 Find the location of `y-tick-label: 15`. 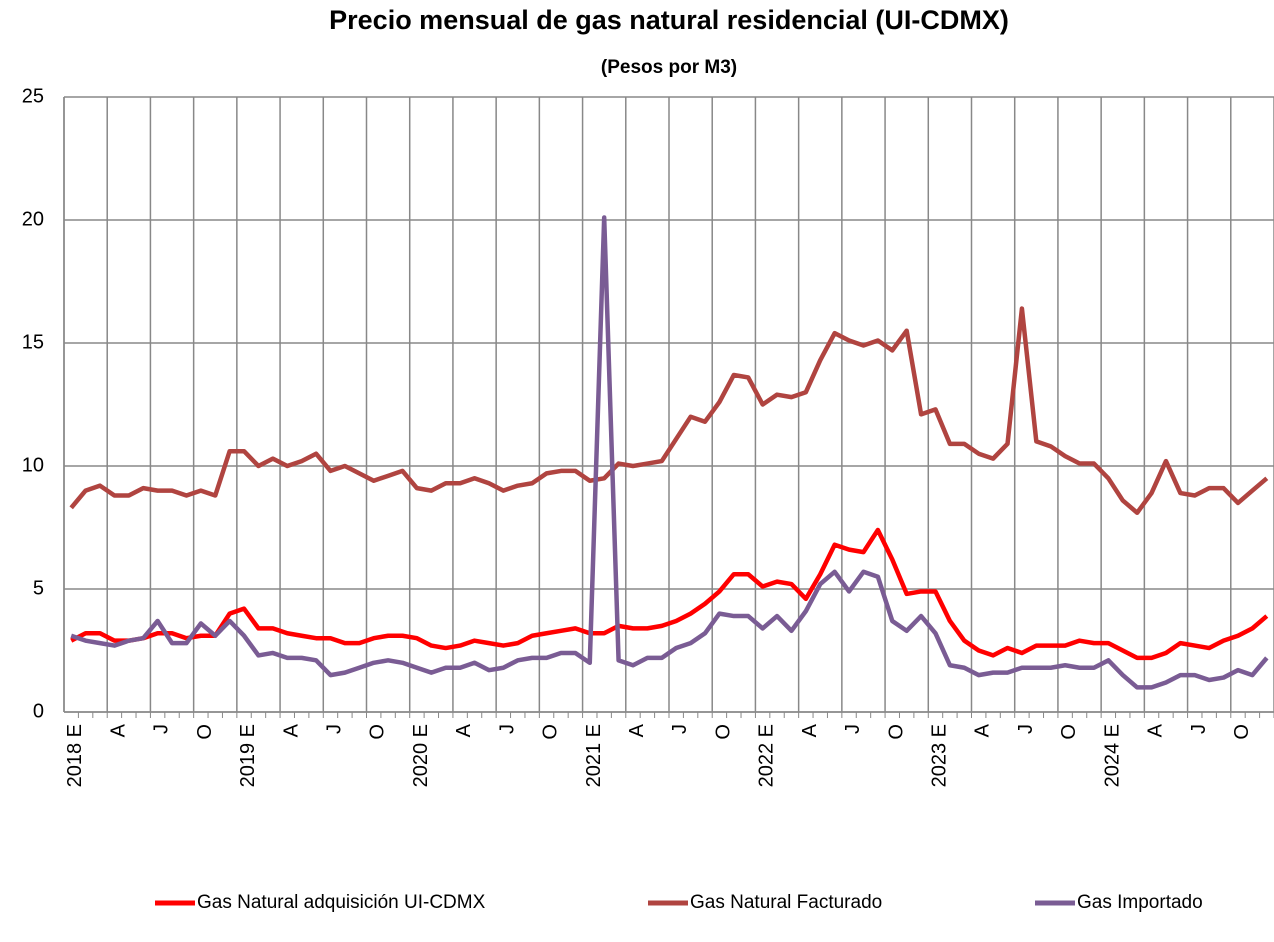

y-tick-label: 15 is located at coordinates (33, 342).